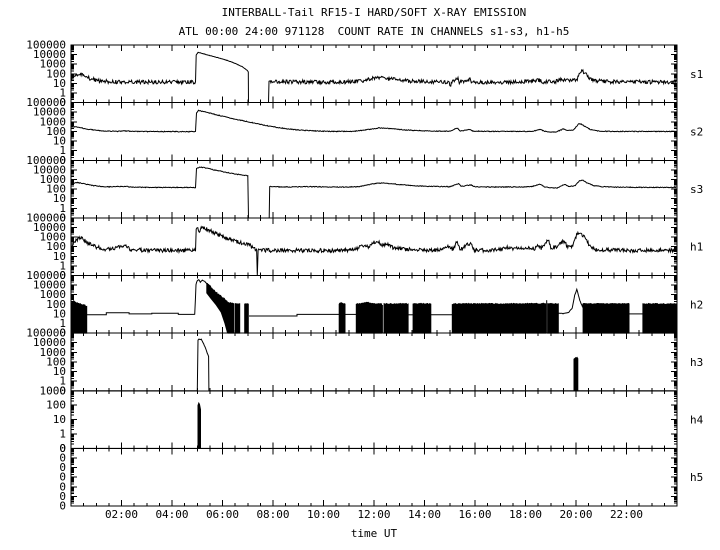 Image resolution: width=720 pixels, height=550 pixels. I want to click on panel-h4, so click(374, 425).